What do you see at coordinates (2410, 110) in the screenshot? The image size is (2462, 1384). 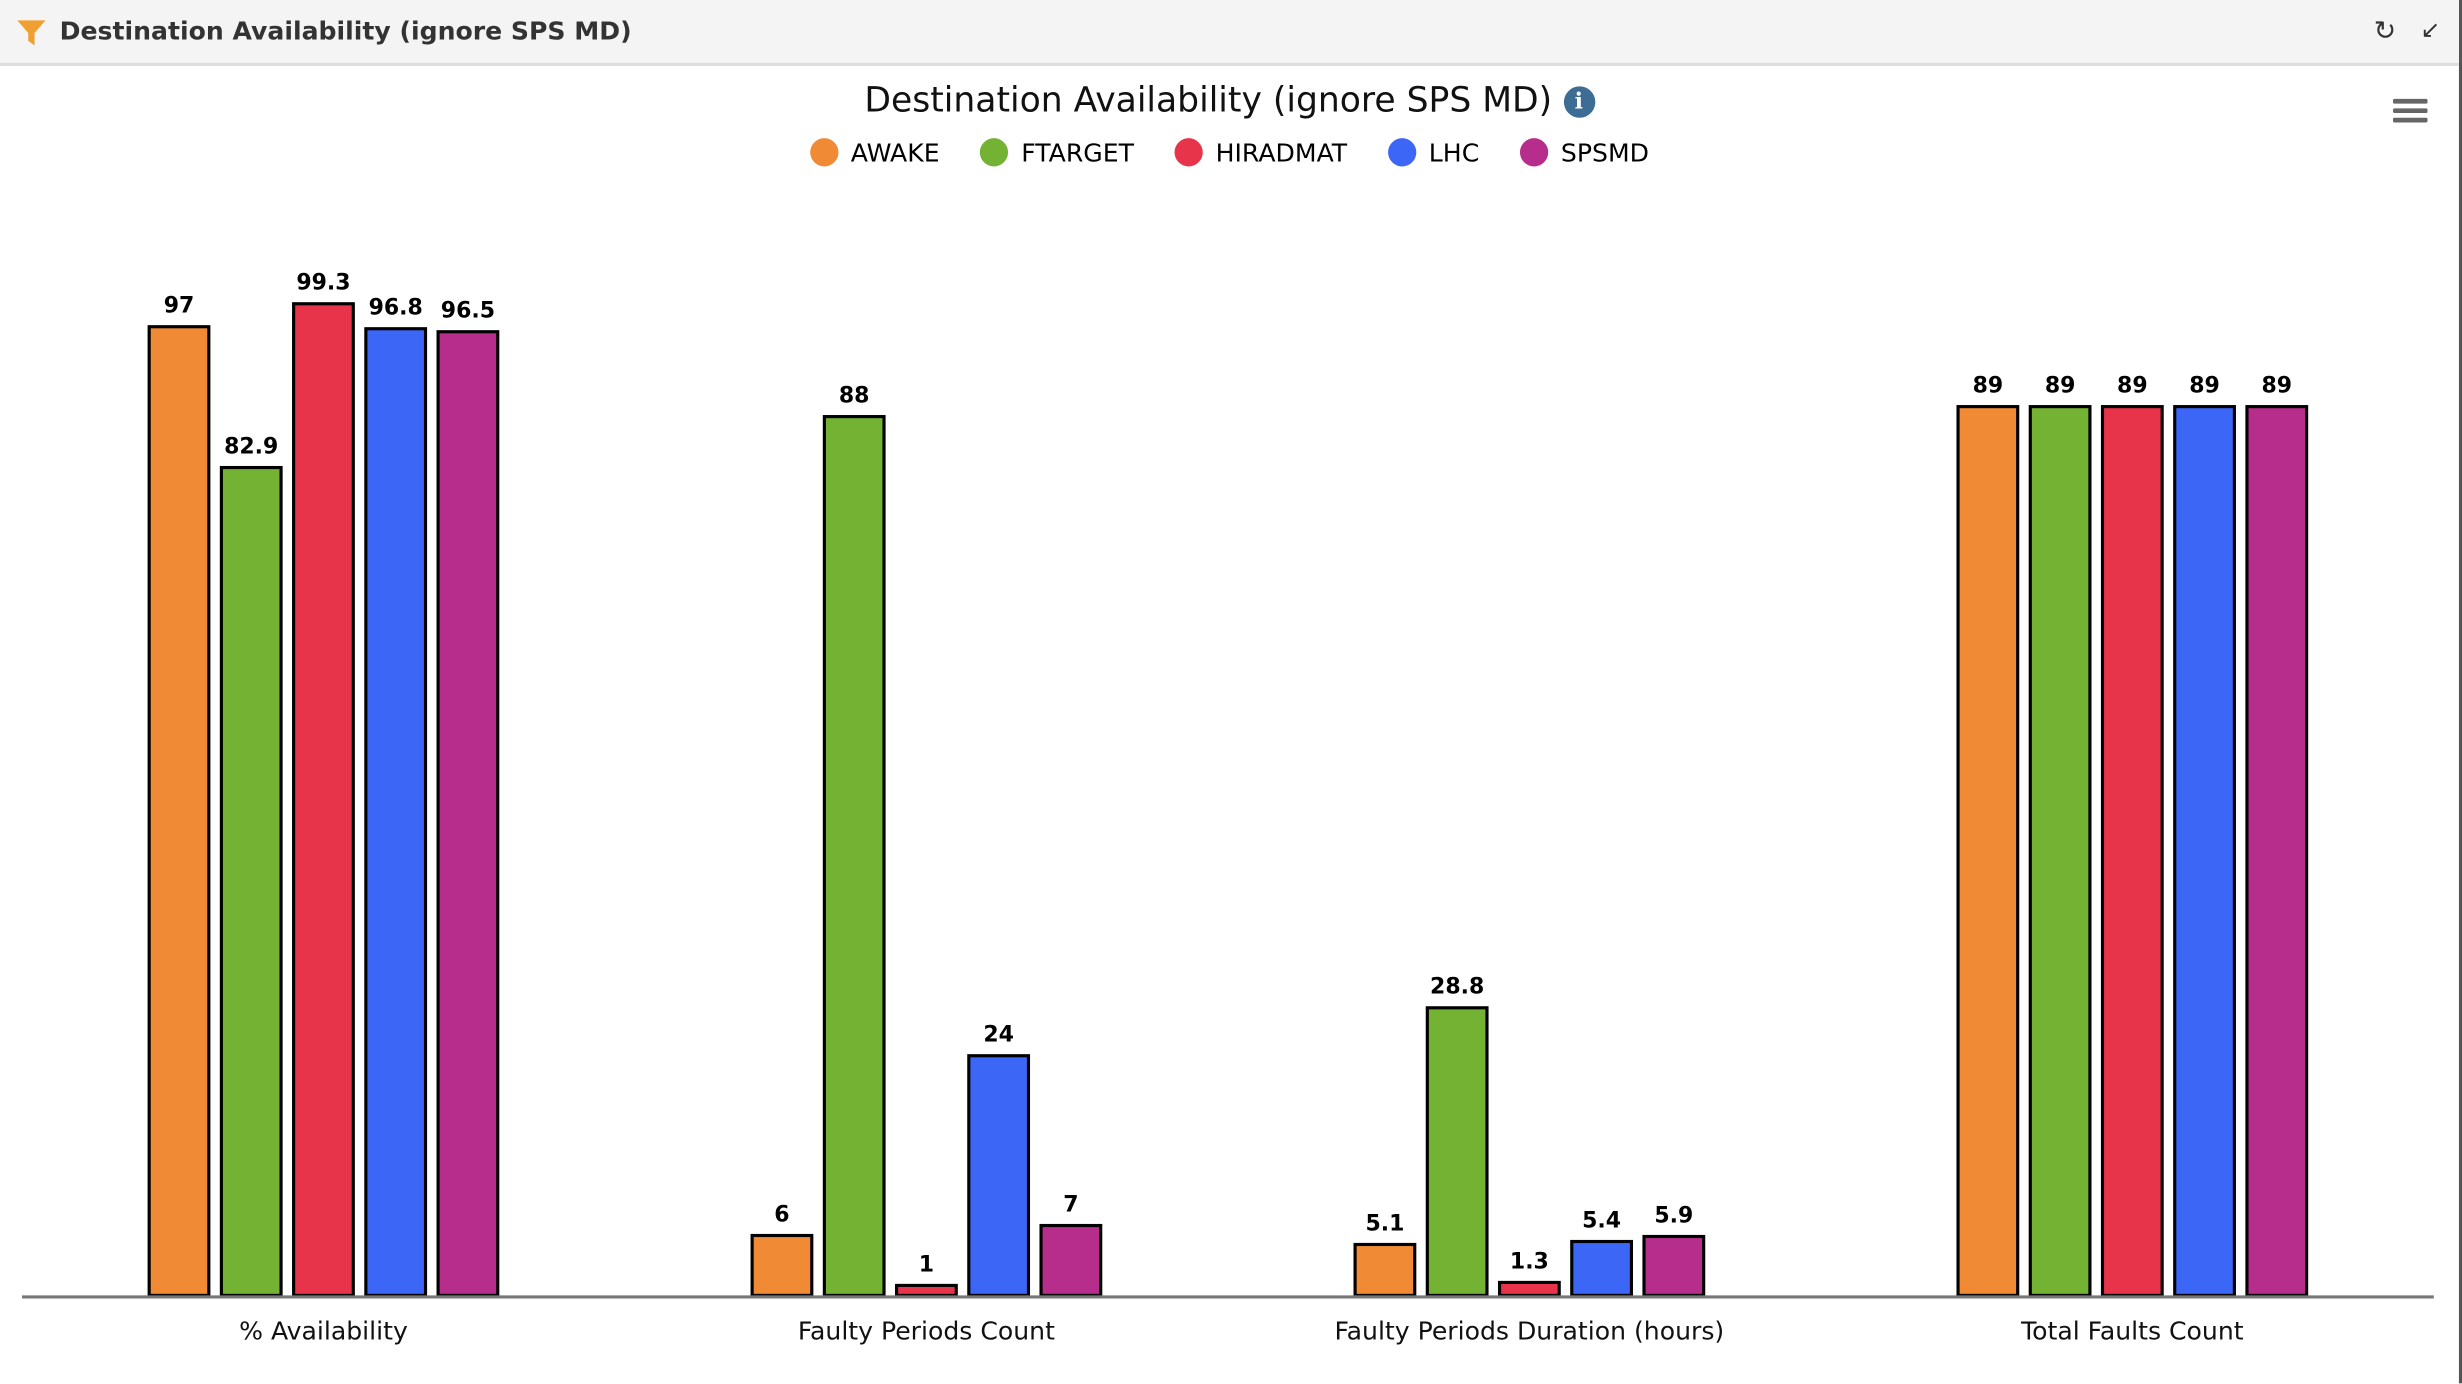 I see `chart-menu-icon` at bounding box center [2410, 110].